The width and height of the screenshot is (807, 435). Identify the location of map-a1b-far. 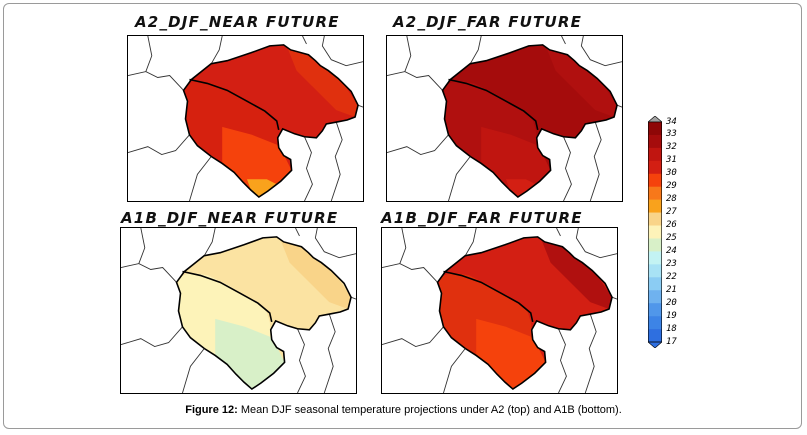
(499, 310).